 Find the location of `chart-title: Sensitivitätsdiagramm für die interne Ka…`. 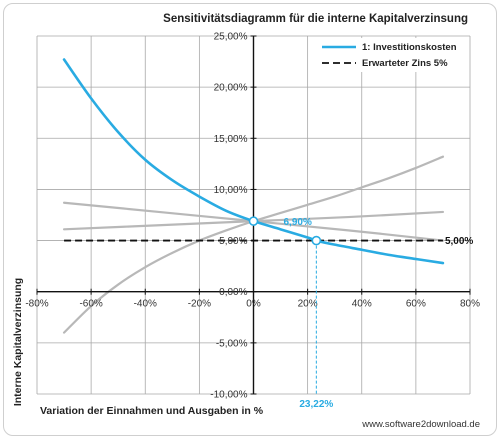

chart-title: Sensitivitätsdiagramm für die interne Ka… is located at coordinates (315, 19).